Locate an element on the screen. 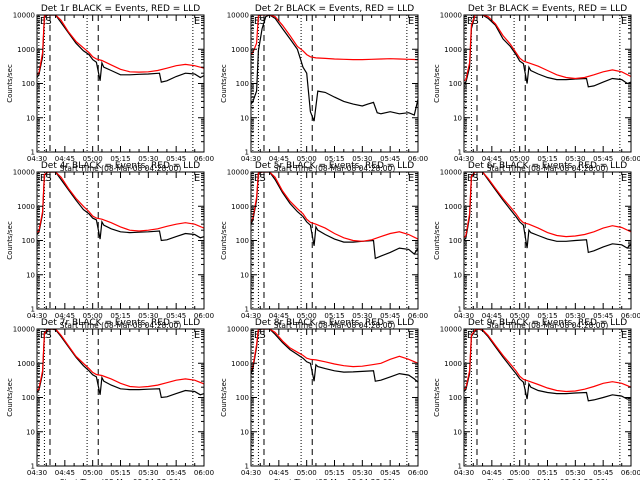 The height and width of the screenshot is (480, 640). panel-title: Det 2r BLACK = Events, RED = LLD is located at coordinates (334, 9).